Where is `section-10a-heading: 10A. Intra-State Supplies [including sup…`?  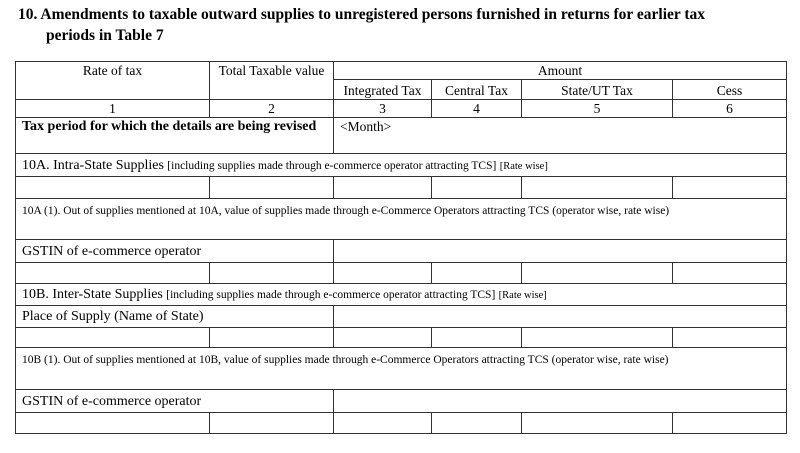 section-10a-heading: 10A. Intra-State Supplies [including sup… is located at coordinates (401, 165).